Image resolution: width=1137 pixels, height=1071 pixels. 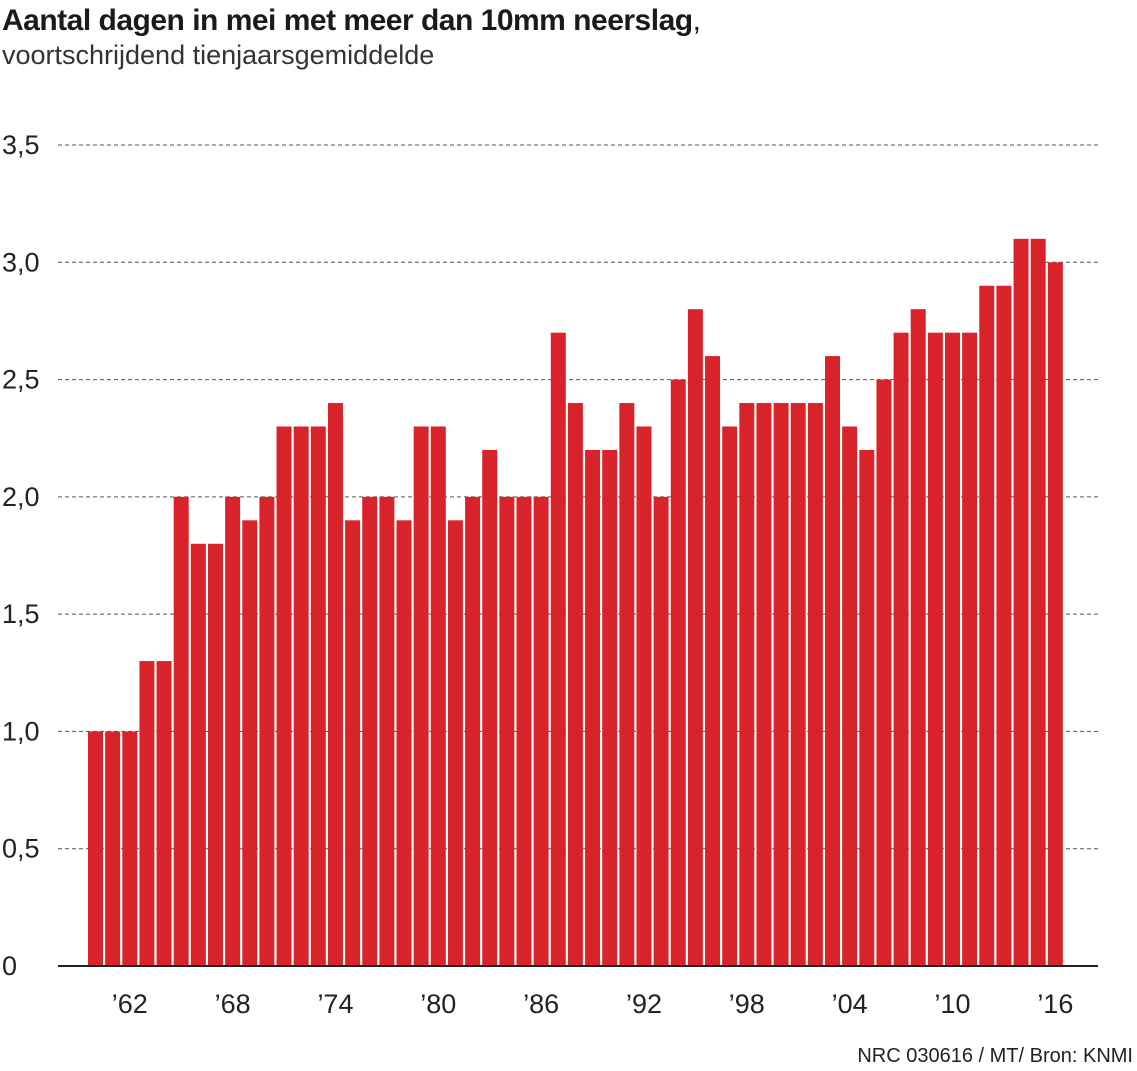 I want to click on bar-1995, so click(x=695, y=637).